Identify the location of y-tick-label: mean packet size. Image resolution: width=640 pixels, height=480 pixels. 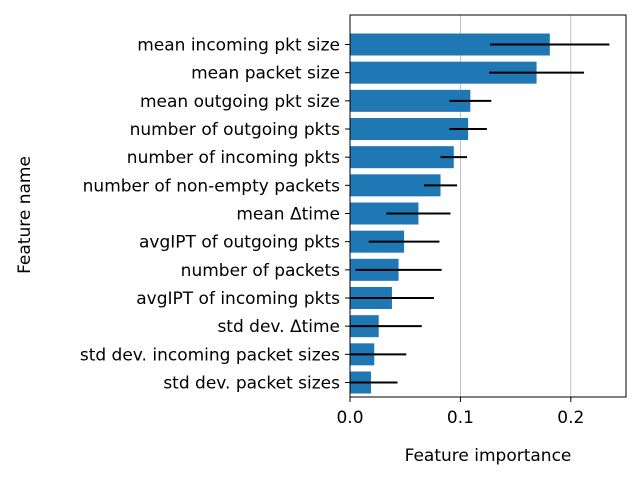
(265, 74).